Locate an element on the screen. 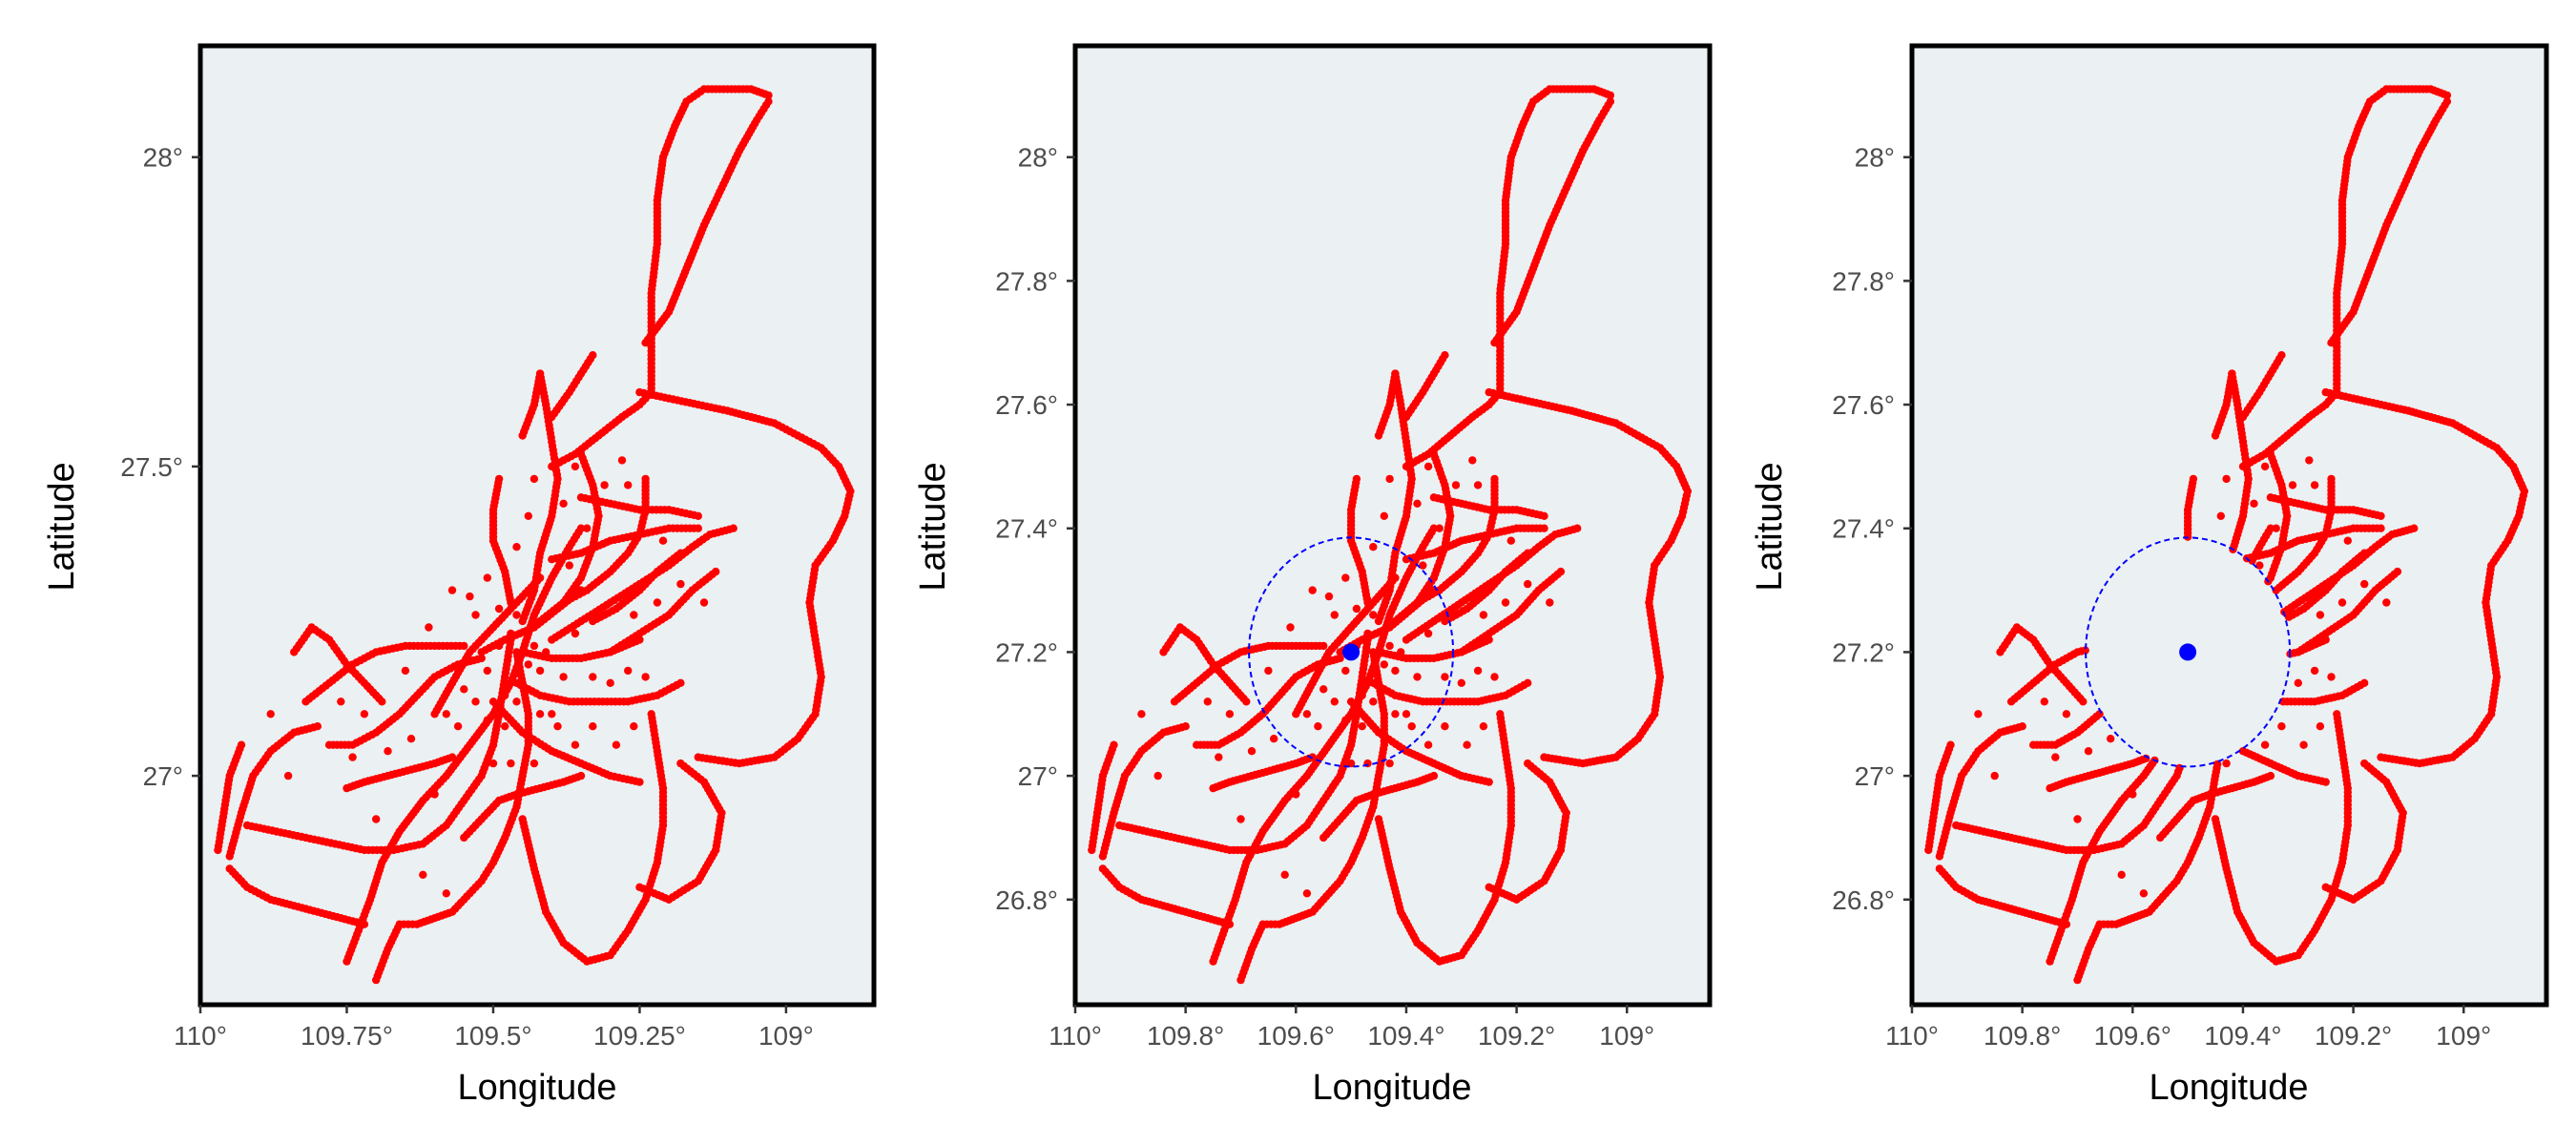 The width and height of the screenshot is (2576, 1145). y-tick-label: 27° is located at coordinates (1875, 776).